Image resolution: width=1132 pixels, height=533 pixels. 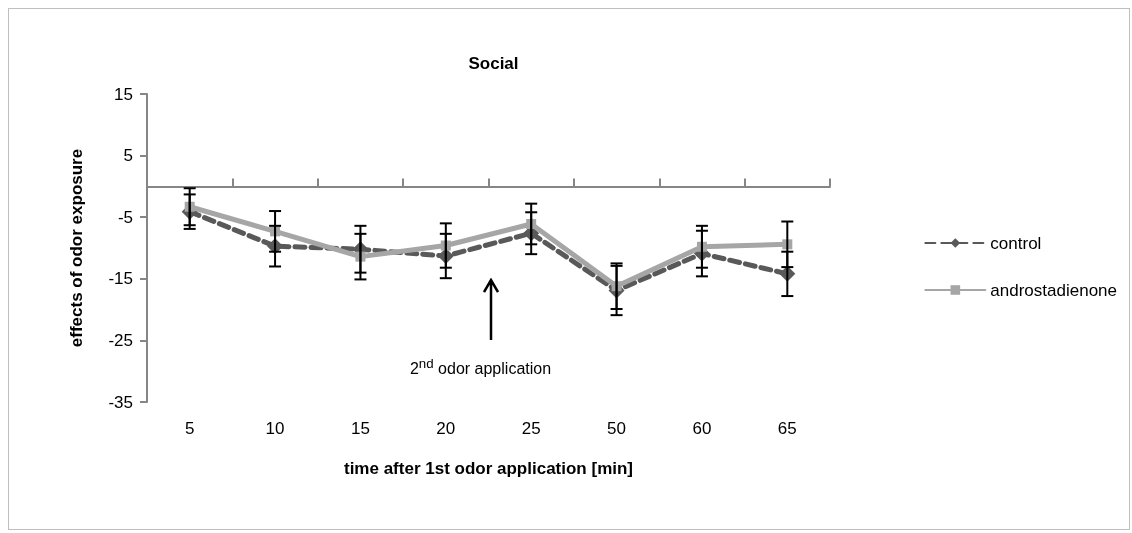 I want to click on annotation: 2$^{nd}$ odor application, so click(x=480, y=367).